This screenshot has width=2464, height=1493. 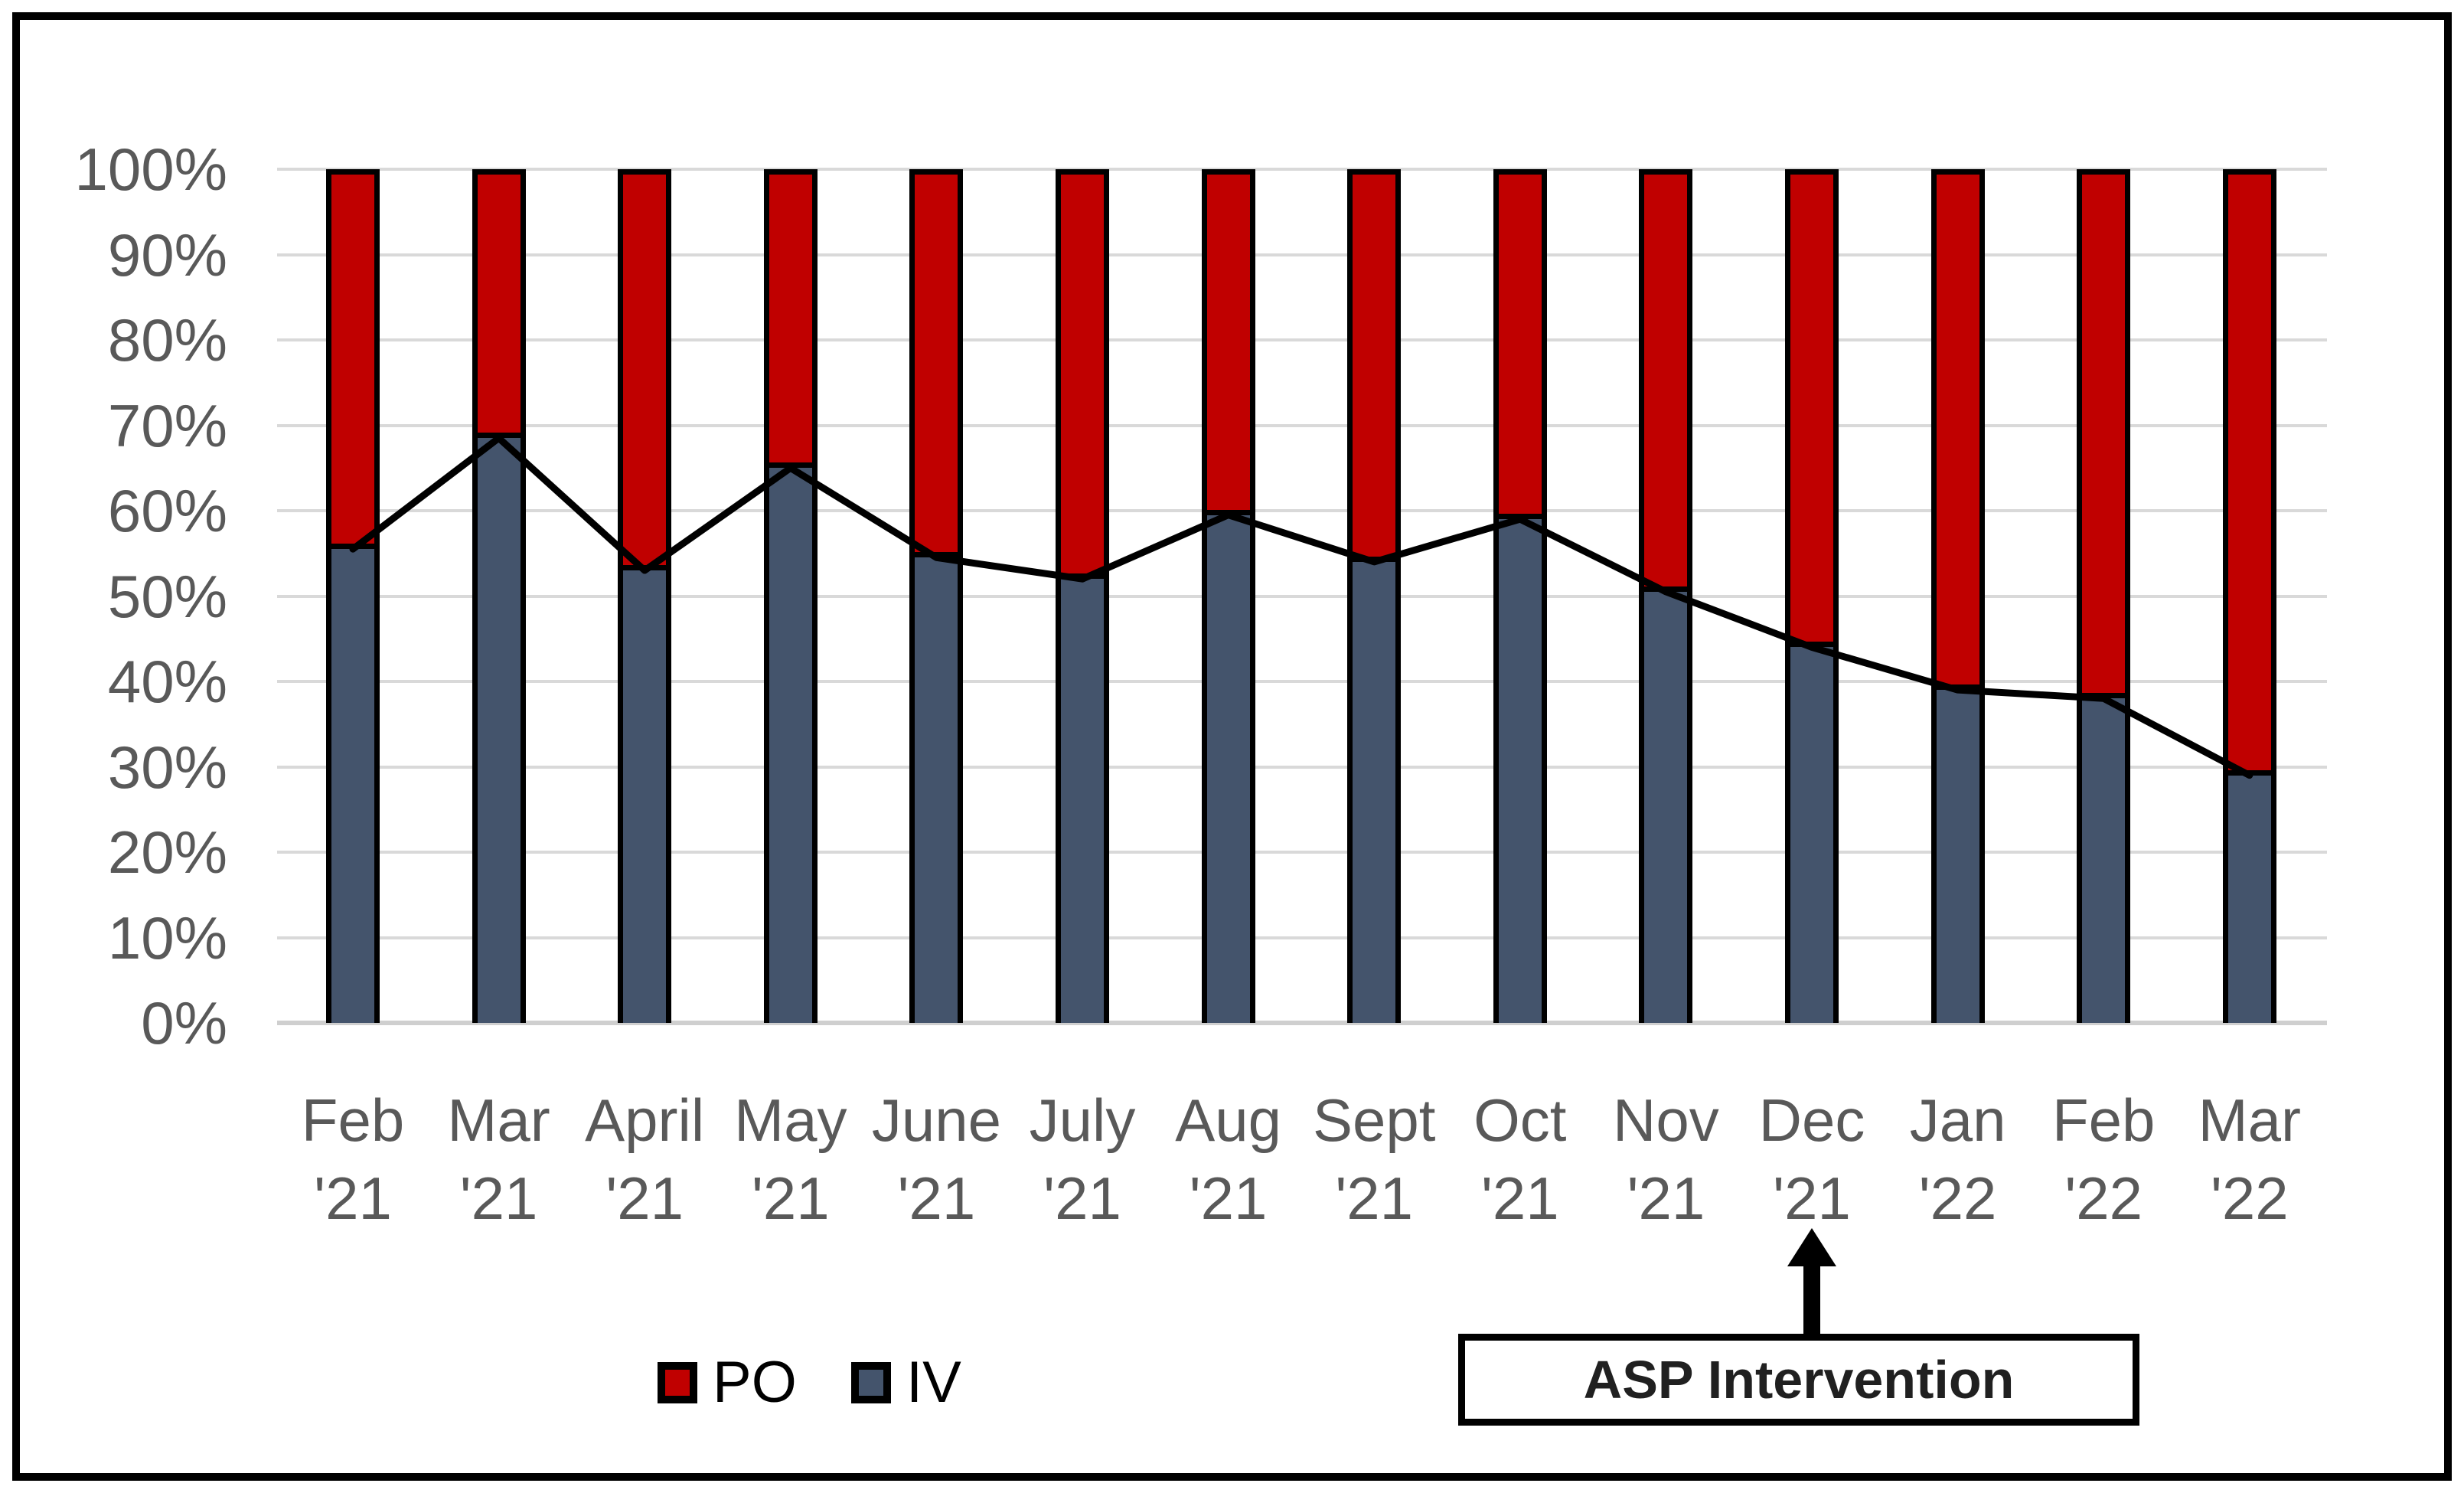 I want to click on asp-intervention-label: ASP Intervention, so click(x=1799, y=1380).